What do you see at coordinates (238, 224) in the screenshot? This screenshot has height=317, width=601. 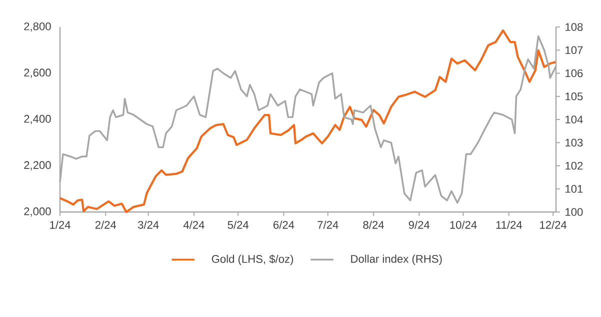 I see `x-tick-label: 5/24` at bounding box center [238, 224].